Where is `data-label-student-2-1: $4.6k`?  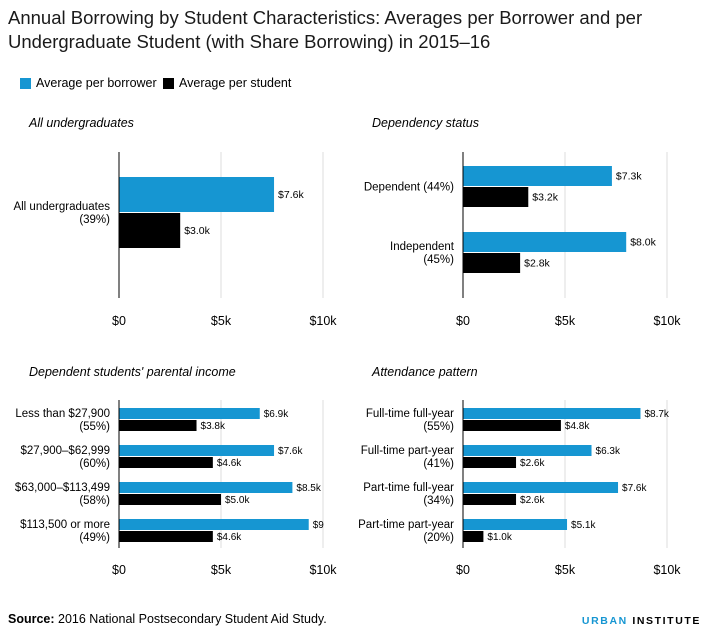 data-label-student-2-1: $4.6k is located at coordinates (229, 463).